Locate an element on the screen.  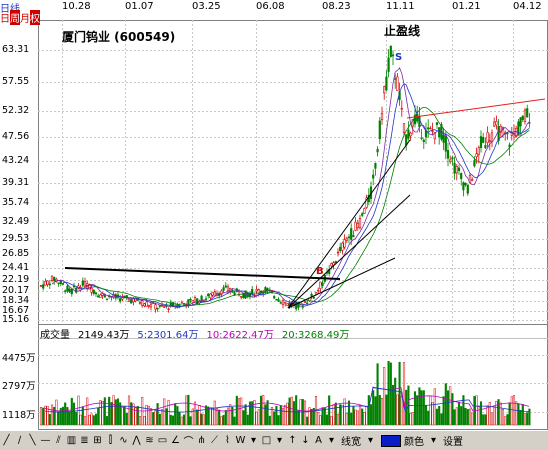
settings-label: 设置 is located at coordinates (453, 442).